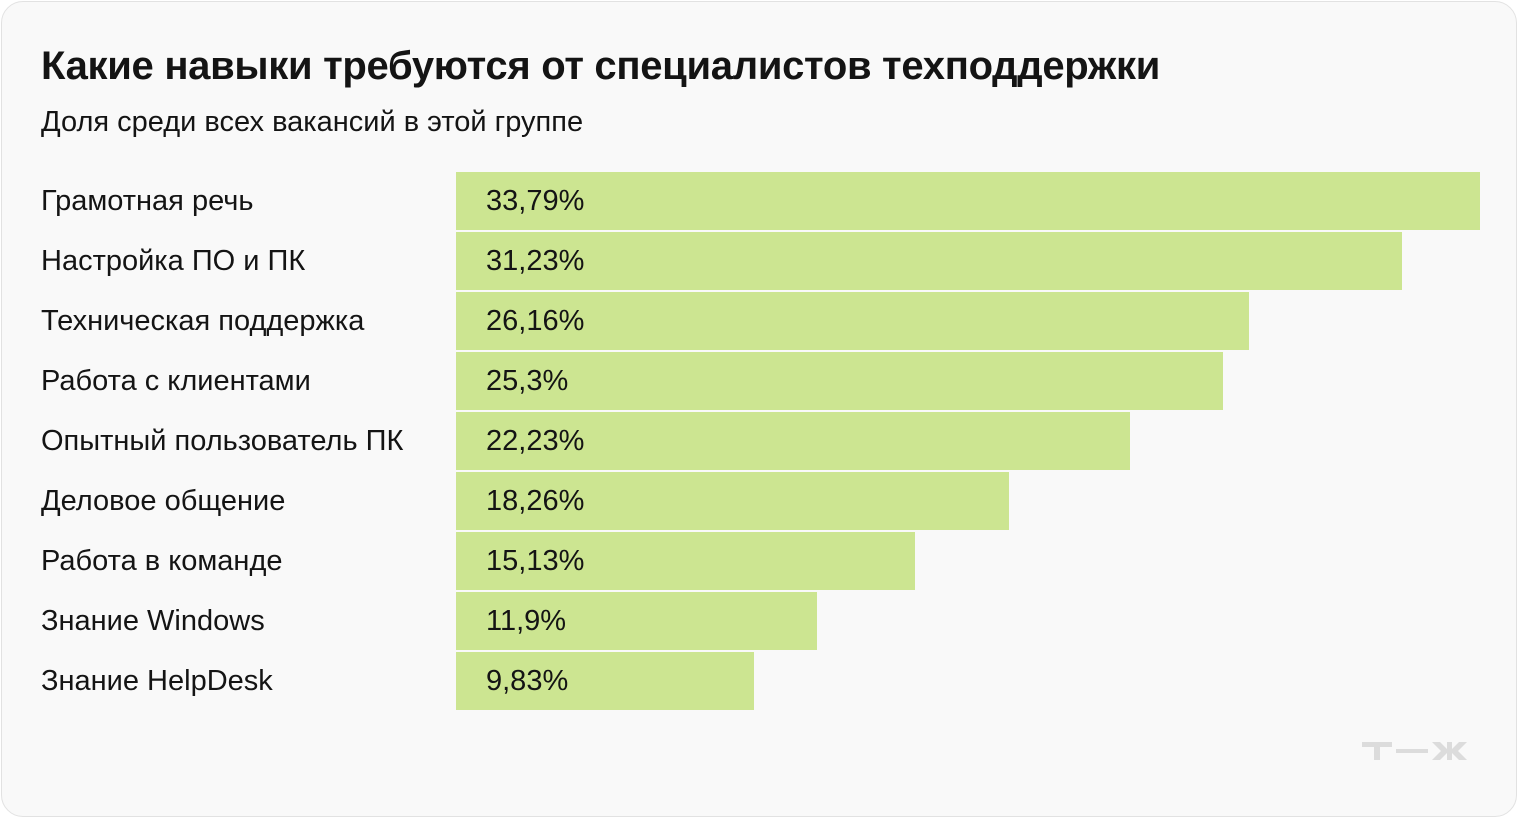 The width and height of the screenshot is (1520, 820). Describe the element at coordinates (527, 381) in the screenshot. I see `data-label: 25,3%` at that location.